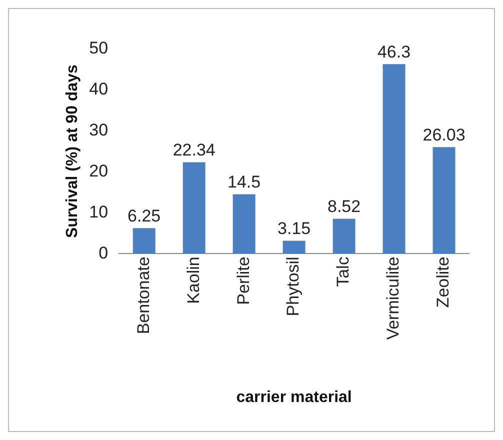 This screenshot has width=503, height=440. What do you see at coordinates (98, 48) in the screenshot?
I see `y-tick-label: 50` at bounding box center [98, 48].